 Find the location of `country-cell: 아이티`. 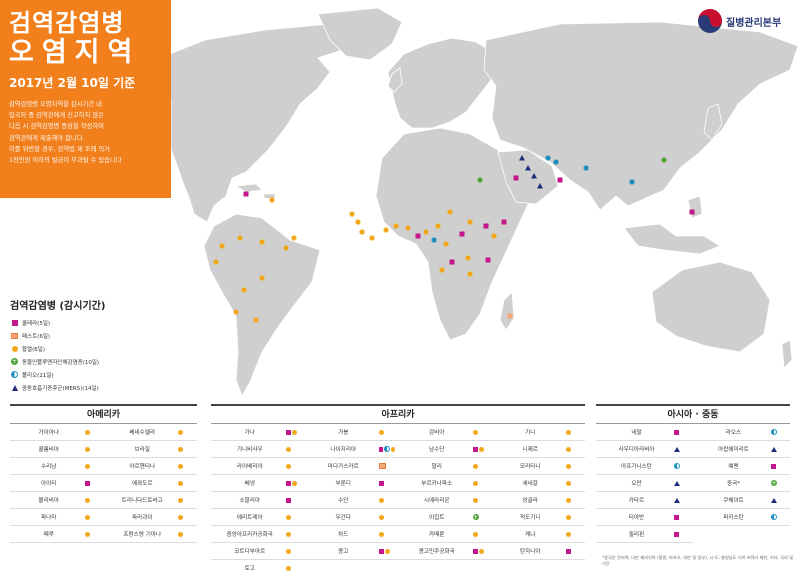

country-cell: 아이티 is located at coordinates (57, 483).